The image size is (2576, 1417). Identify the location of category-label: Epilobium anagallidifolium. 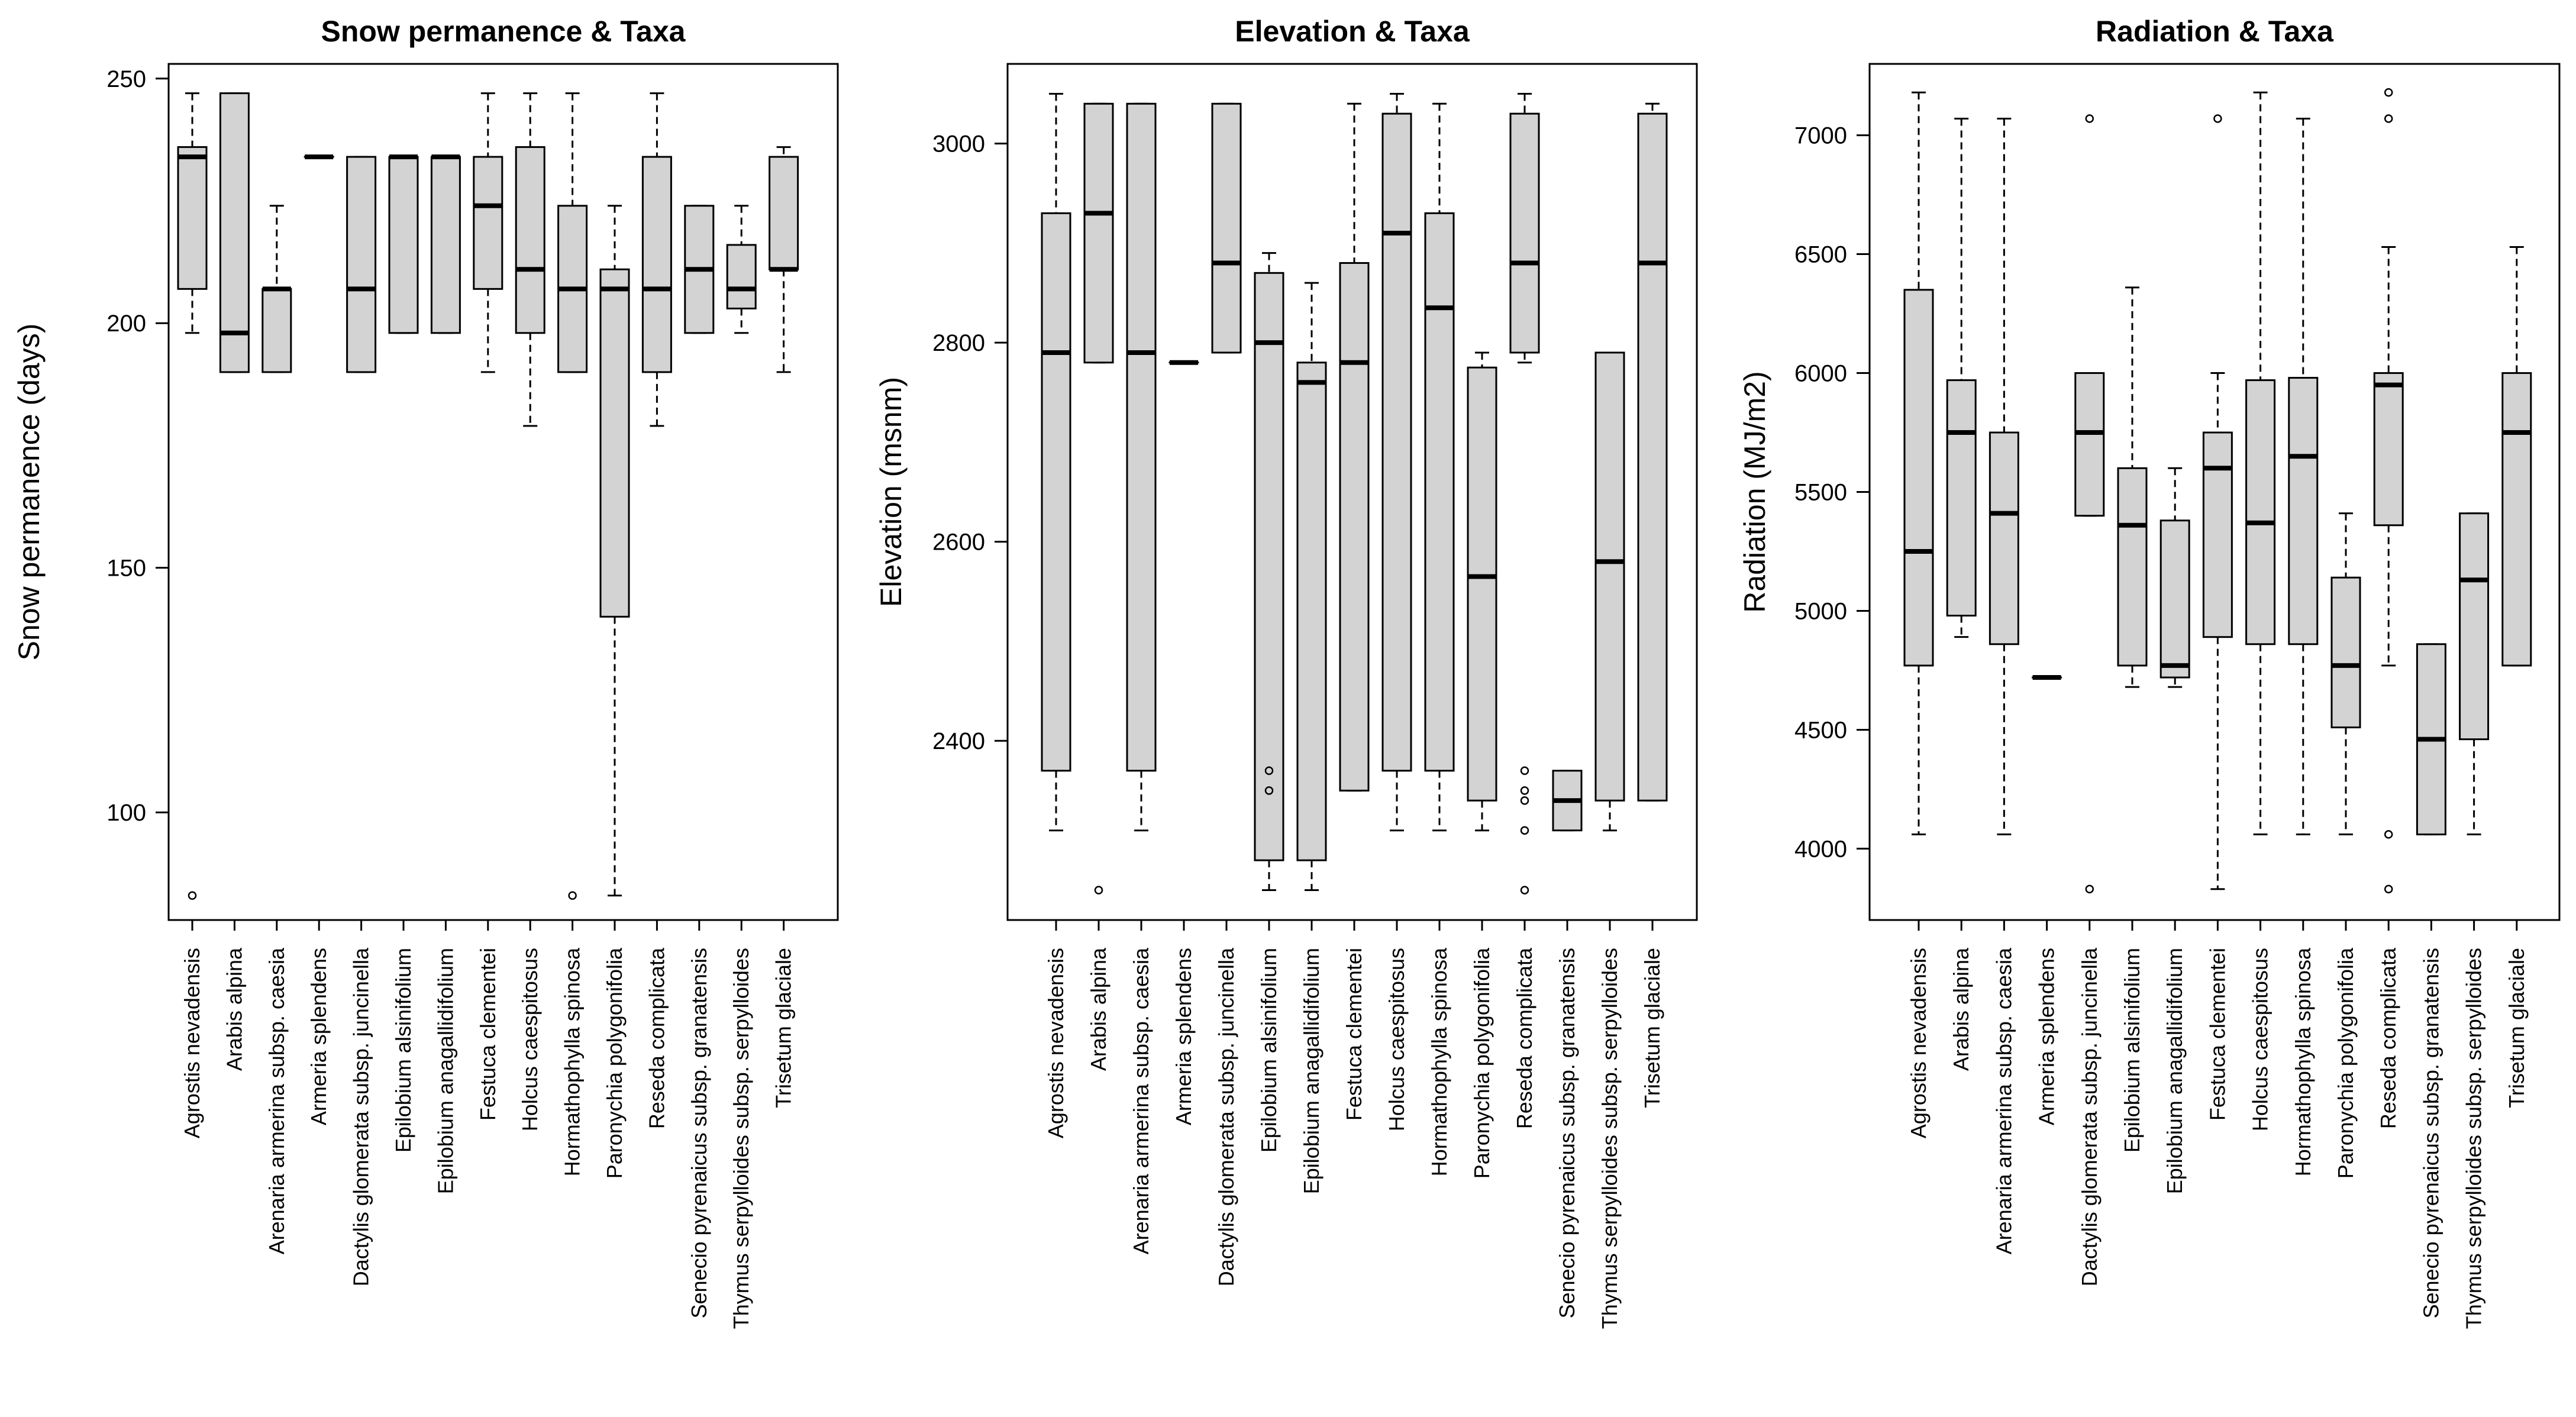
(2174, 1071).